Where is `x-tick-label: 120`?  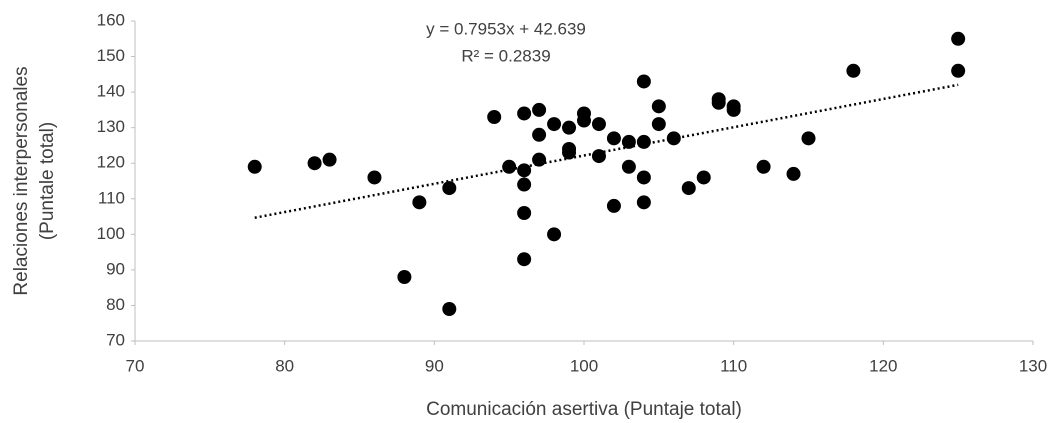 x-tick-label: 120 is located at coordinates (883, 365).